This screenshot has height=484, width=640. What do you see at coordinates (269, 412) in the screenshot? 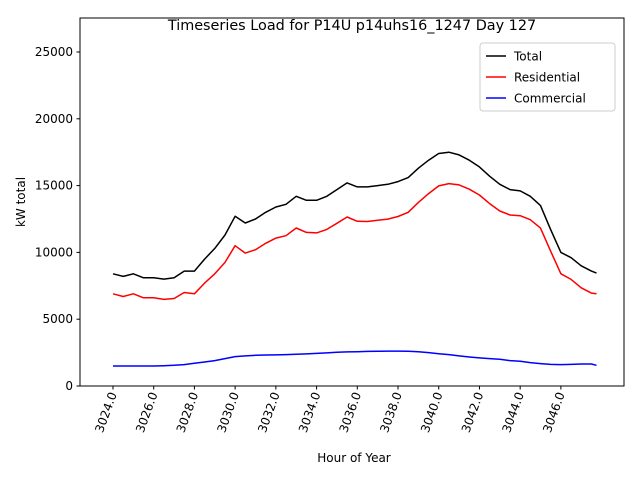
I see `x-tick-label: 3032.0` at bounding box center [269, 412].